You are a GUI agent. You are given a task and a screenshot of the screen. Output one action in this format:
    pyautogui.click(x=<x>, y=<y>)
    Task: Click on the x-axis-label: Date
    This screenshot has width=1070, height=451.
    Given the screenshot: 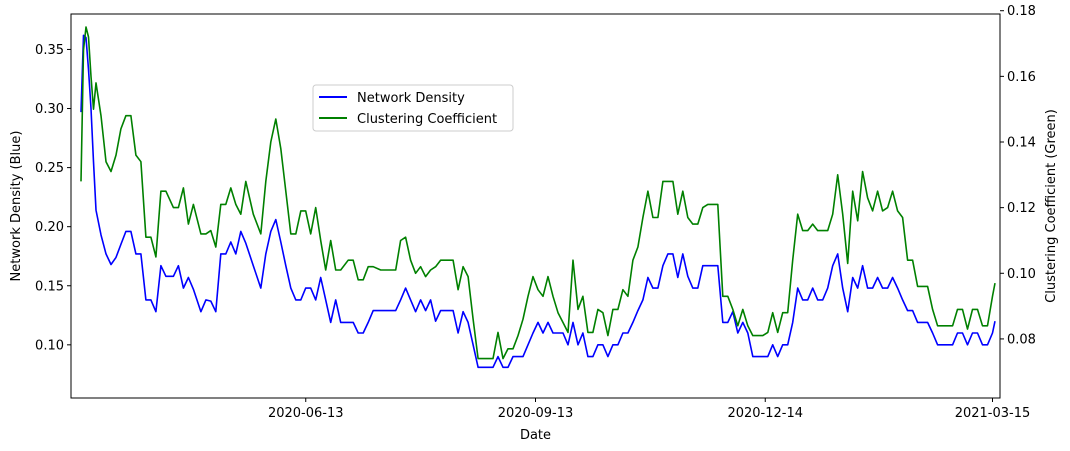 What is the action you would take?
    pyautogui.click(x=535, y=435)
    